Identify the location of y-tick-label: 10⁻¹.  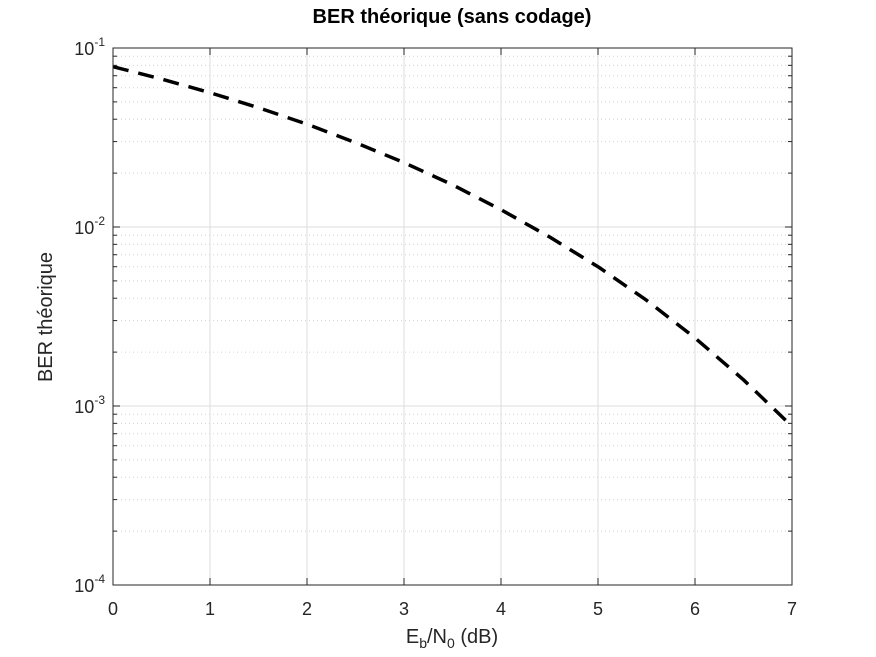
(89, 47).